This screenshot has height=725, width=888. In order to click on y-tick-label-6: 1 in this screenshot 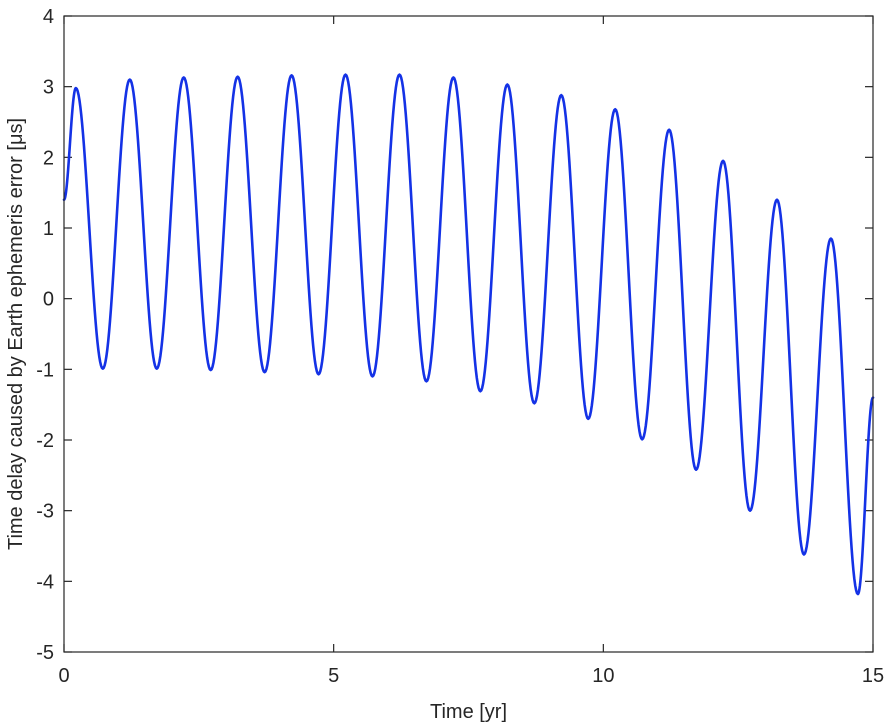, I will do `click(48, 229)`.